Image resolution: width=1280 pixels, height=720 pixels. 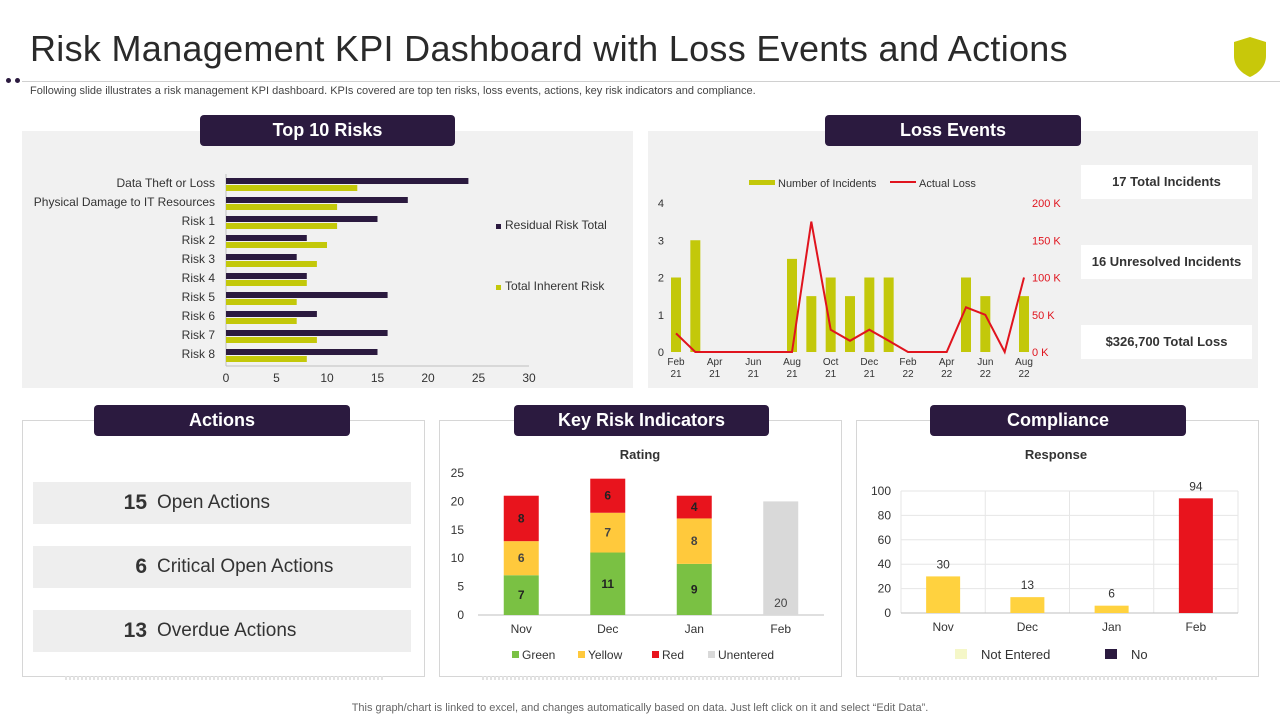 What do you see at coordinates (607, 629) in the screenshot?
I see `x-tick-label: Dec` at bounding box center [607, 629].